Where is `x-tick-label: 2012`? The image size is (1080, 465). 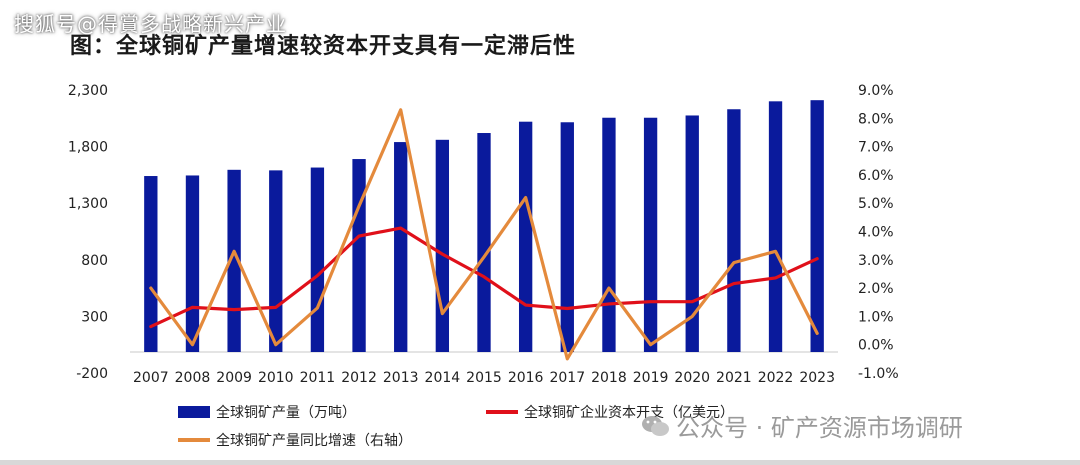 x-tick-label: 2012 is located at coordinates (359, 378).